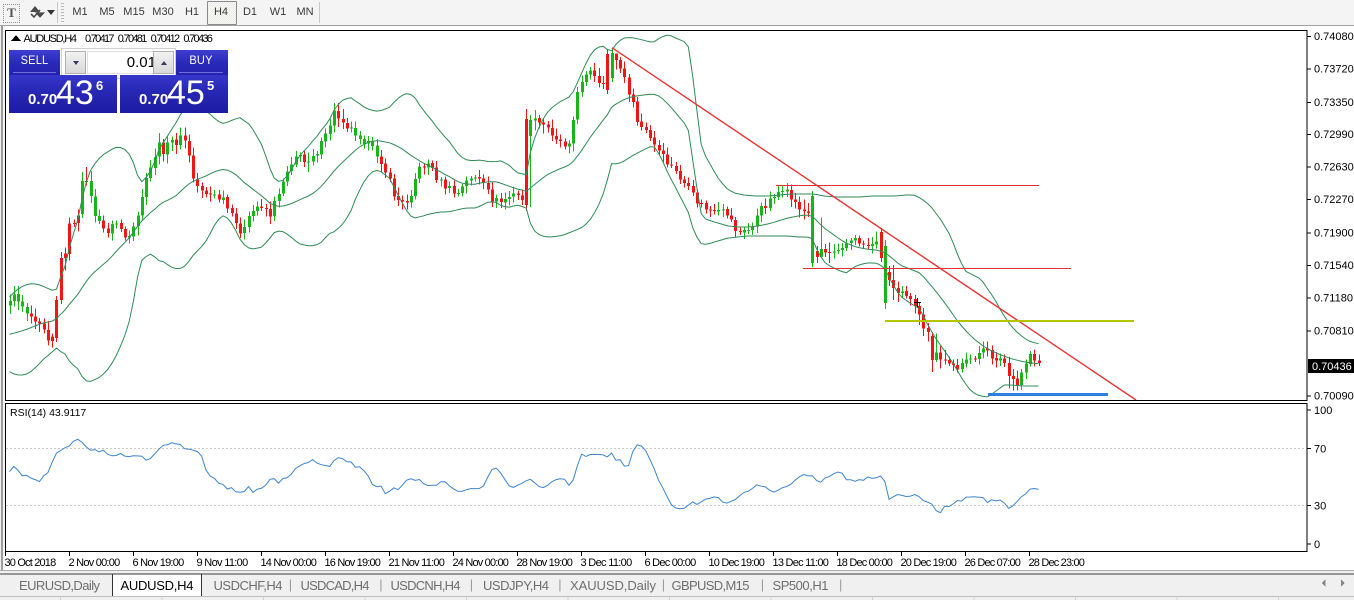 The image size is (1354, 600). What do you see at coordinates (516, 585) in the screenshot?
I see `svg-text: USDJPY,H4` at bounding box center [516, 585].